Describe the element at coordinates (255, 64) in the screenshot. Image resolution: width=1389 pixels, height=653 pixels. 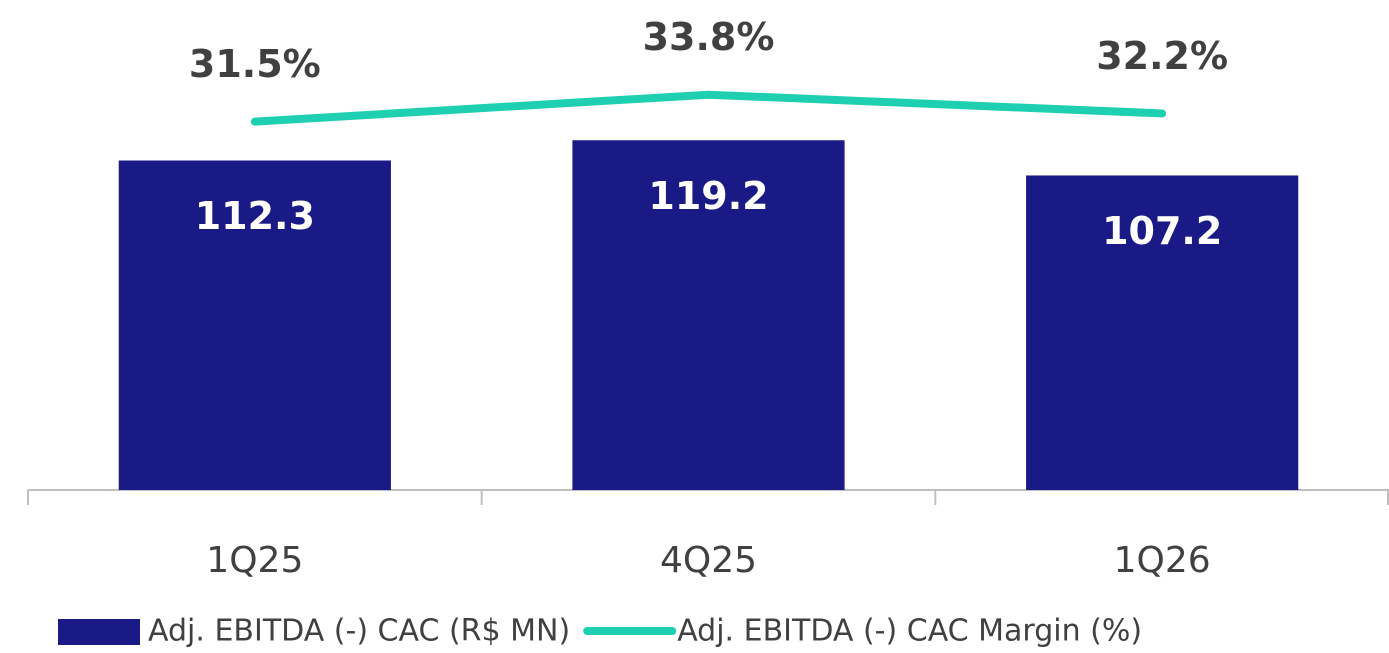
I see `line-value-label: 31.5%` at that location.